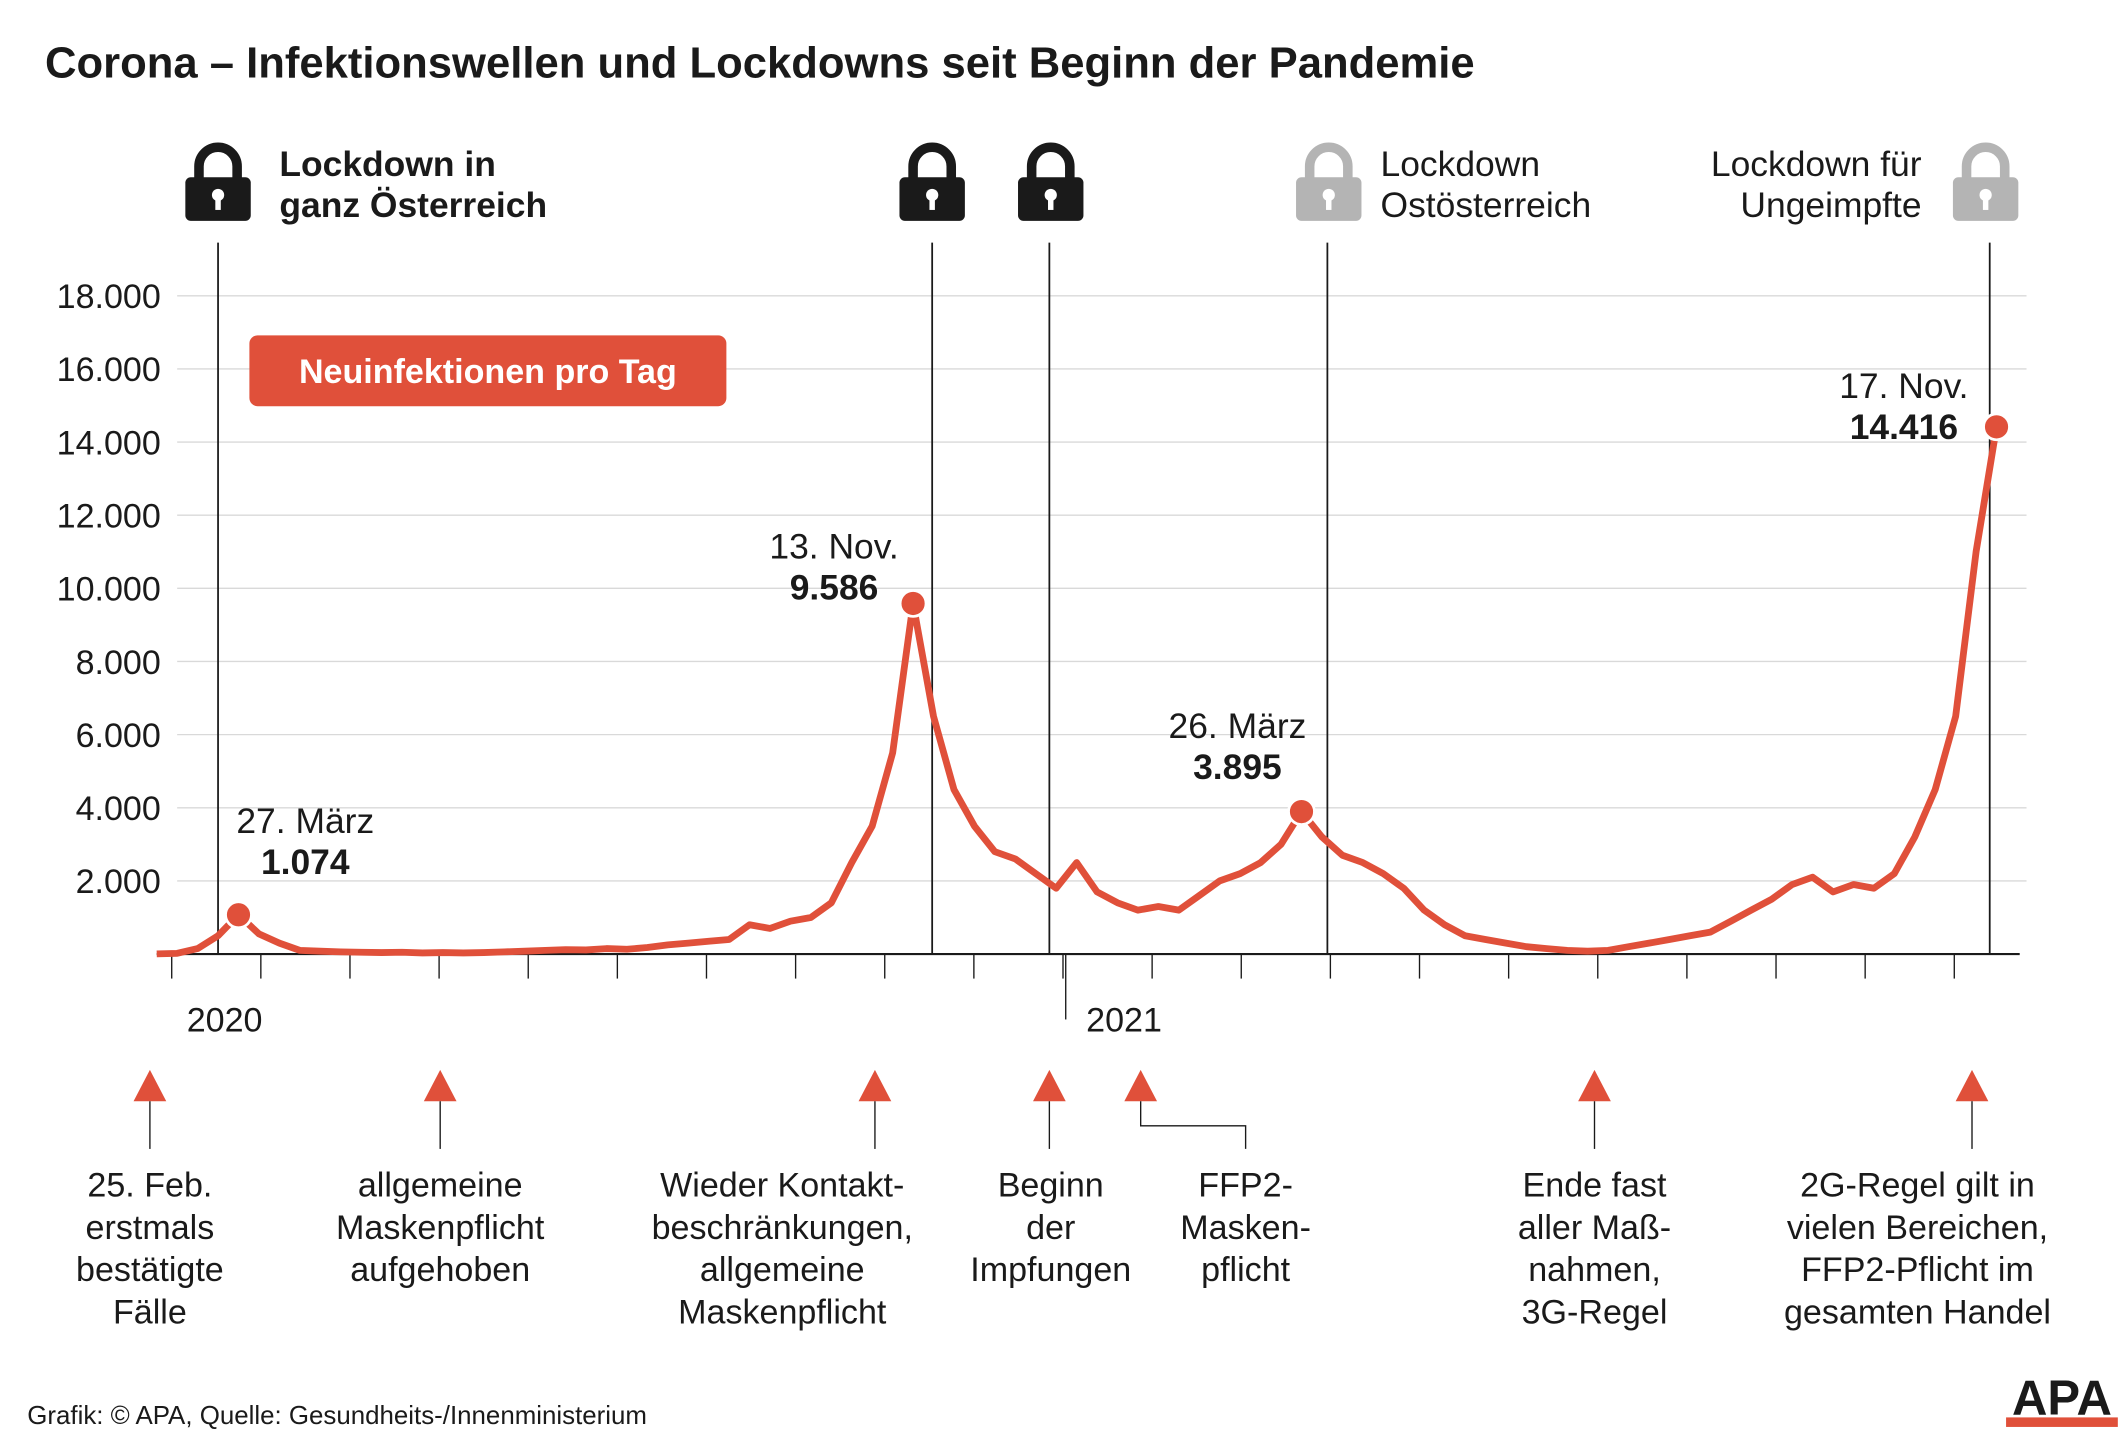 Image resolution: width=2126 pixels, height=1442 pixels. I want to click on event-label: Beginn, so click(1051, 1186).